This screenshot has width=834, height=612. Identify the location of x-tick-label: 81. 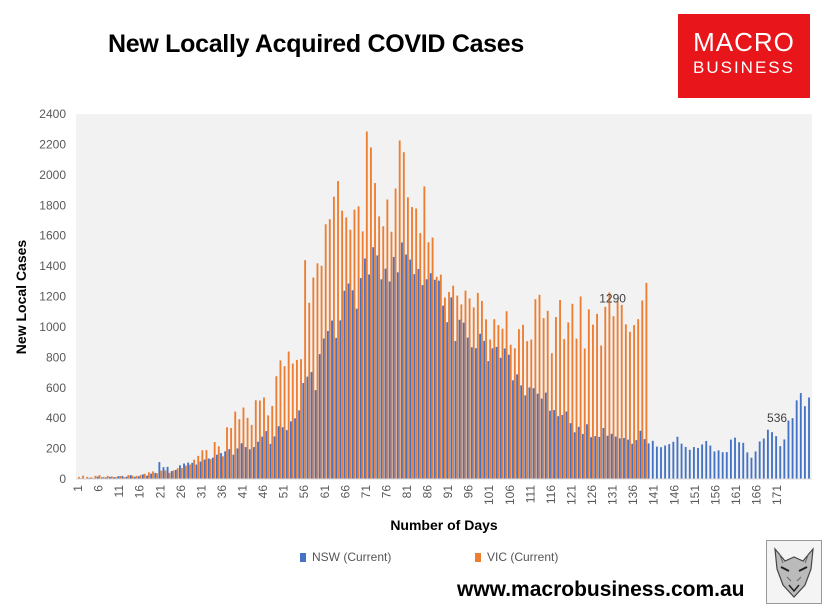
(407, 492).